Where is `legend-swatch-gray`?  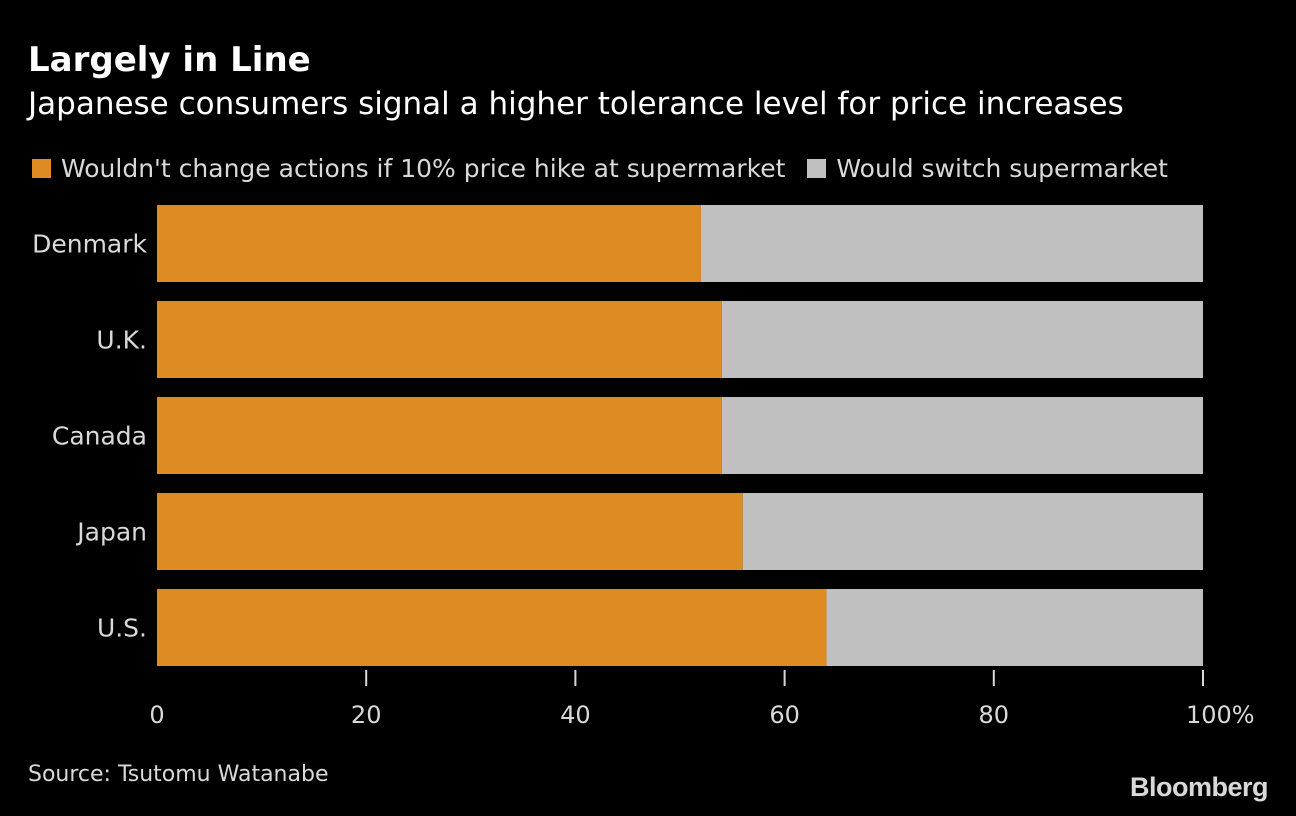 legend-swatch-gray is located at coordinates (817, 168).